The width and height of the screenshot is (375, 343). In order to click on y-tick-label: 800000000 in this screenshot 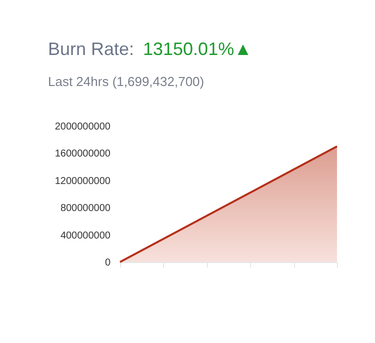, I will do `click(85, 208)`.